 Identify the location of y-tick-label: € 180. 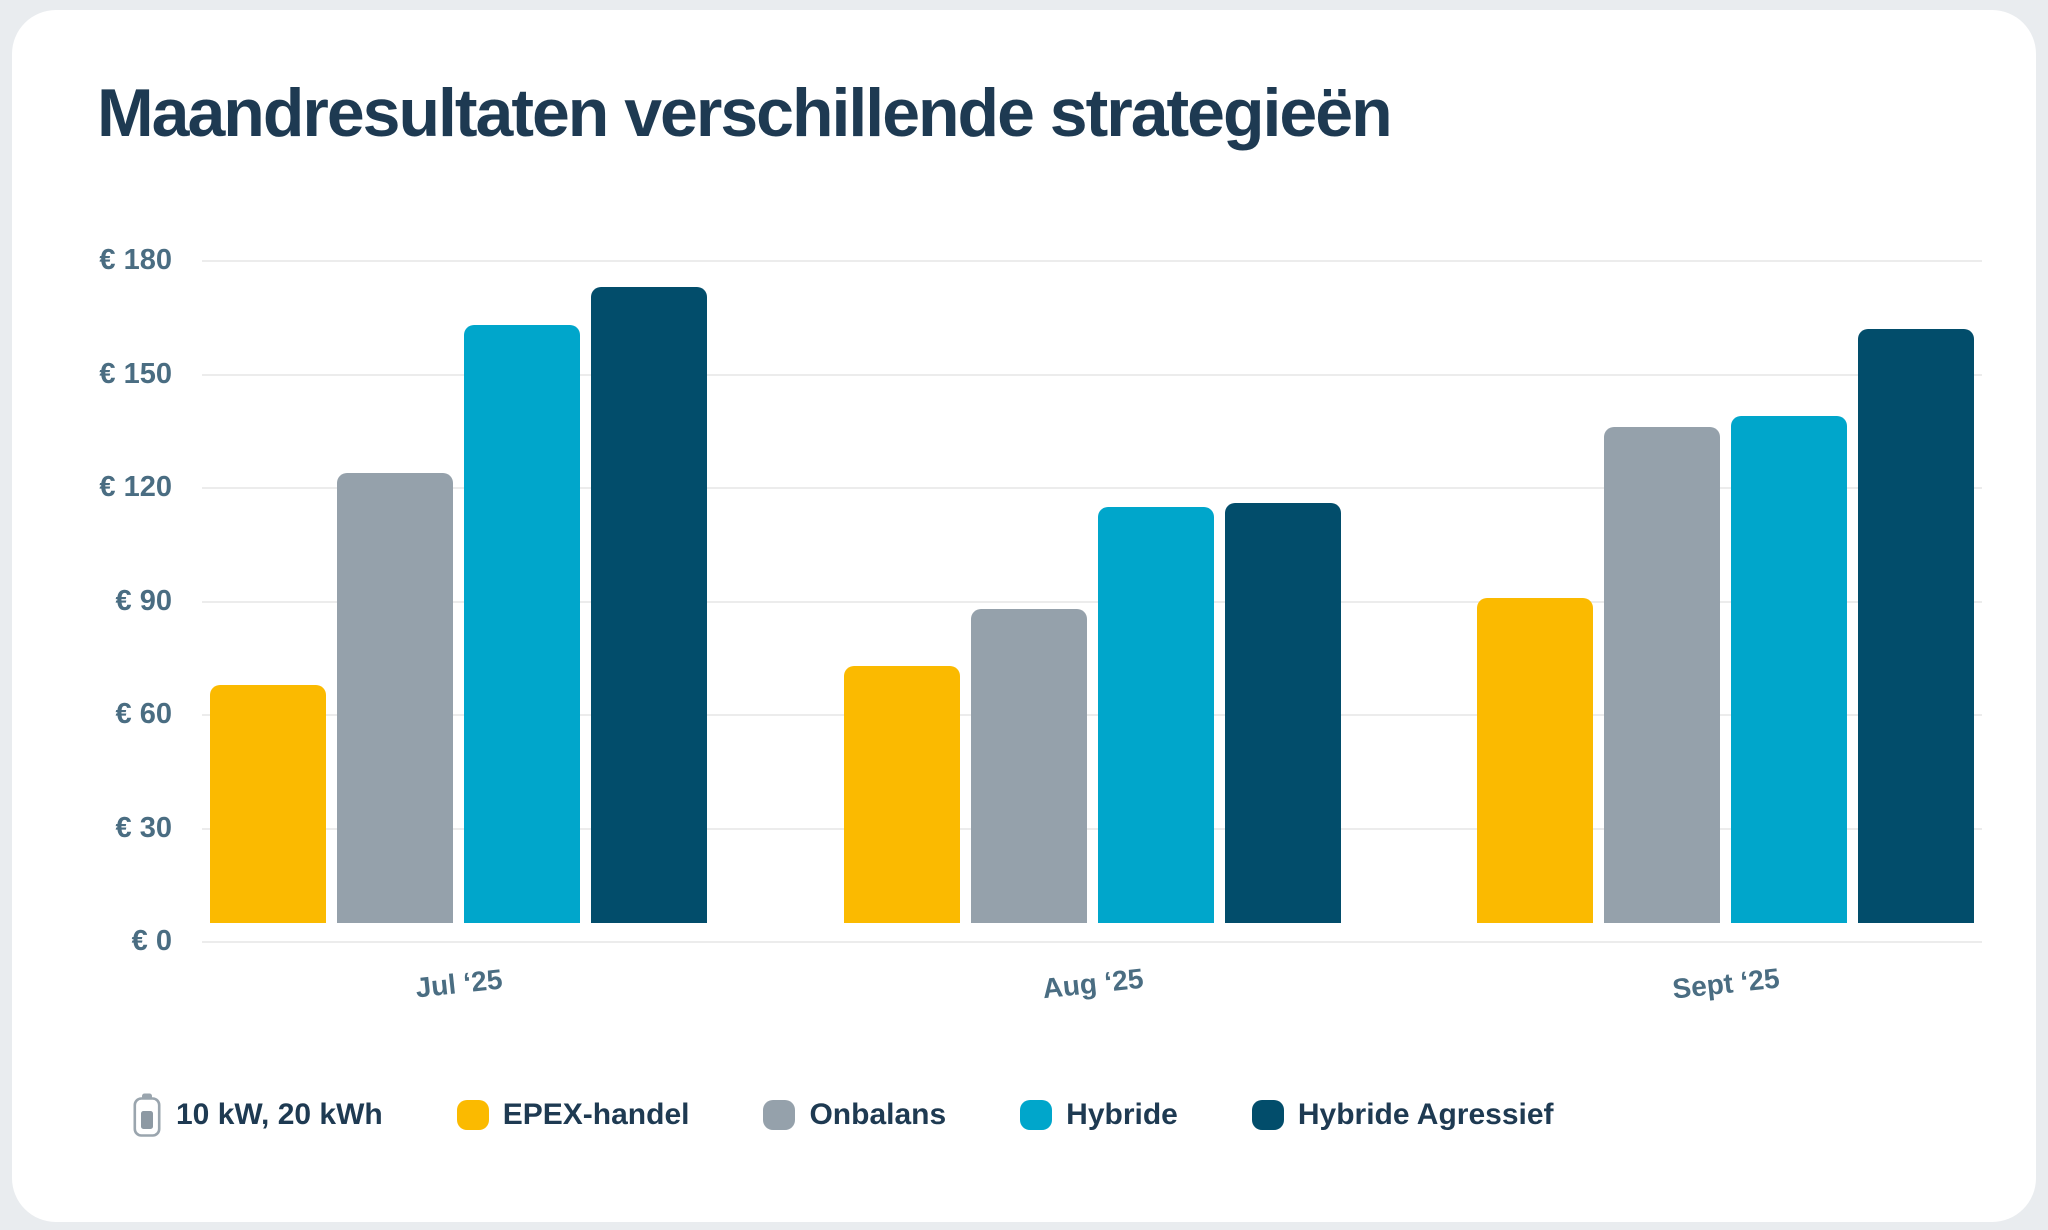
(135, 260).